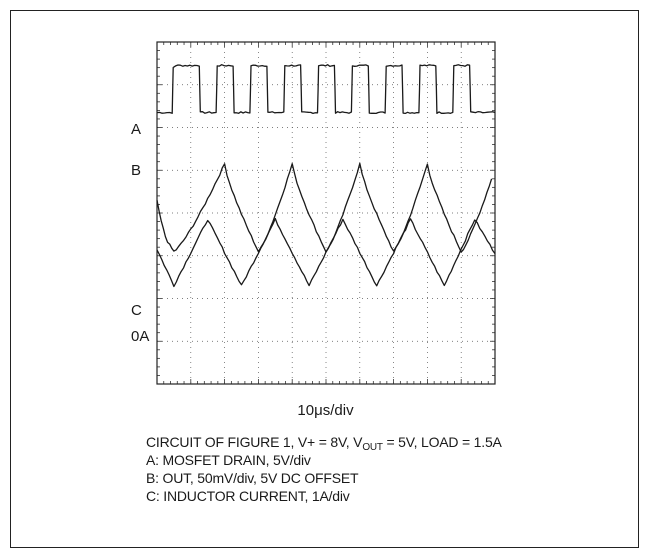  I want to click on zero-amp-label: 0A, so click(140, 336).